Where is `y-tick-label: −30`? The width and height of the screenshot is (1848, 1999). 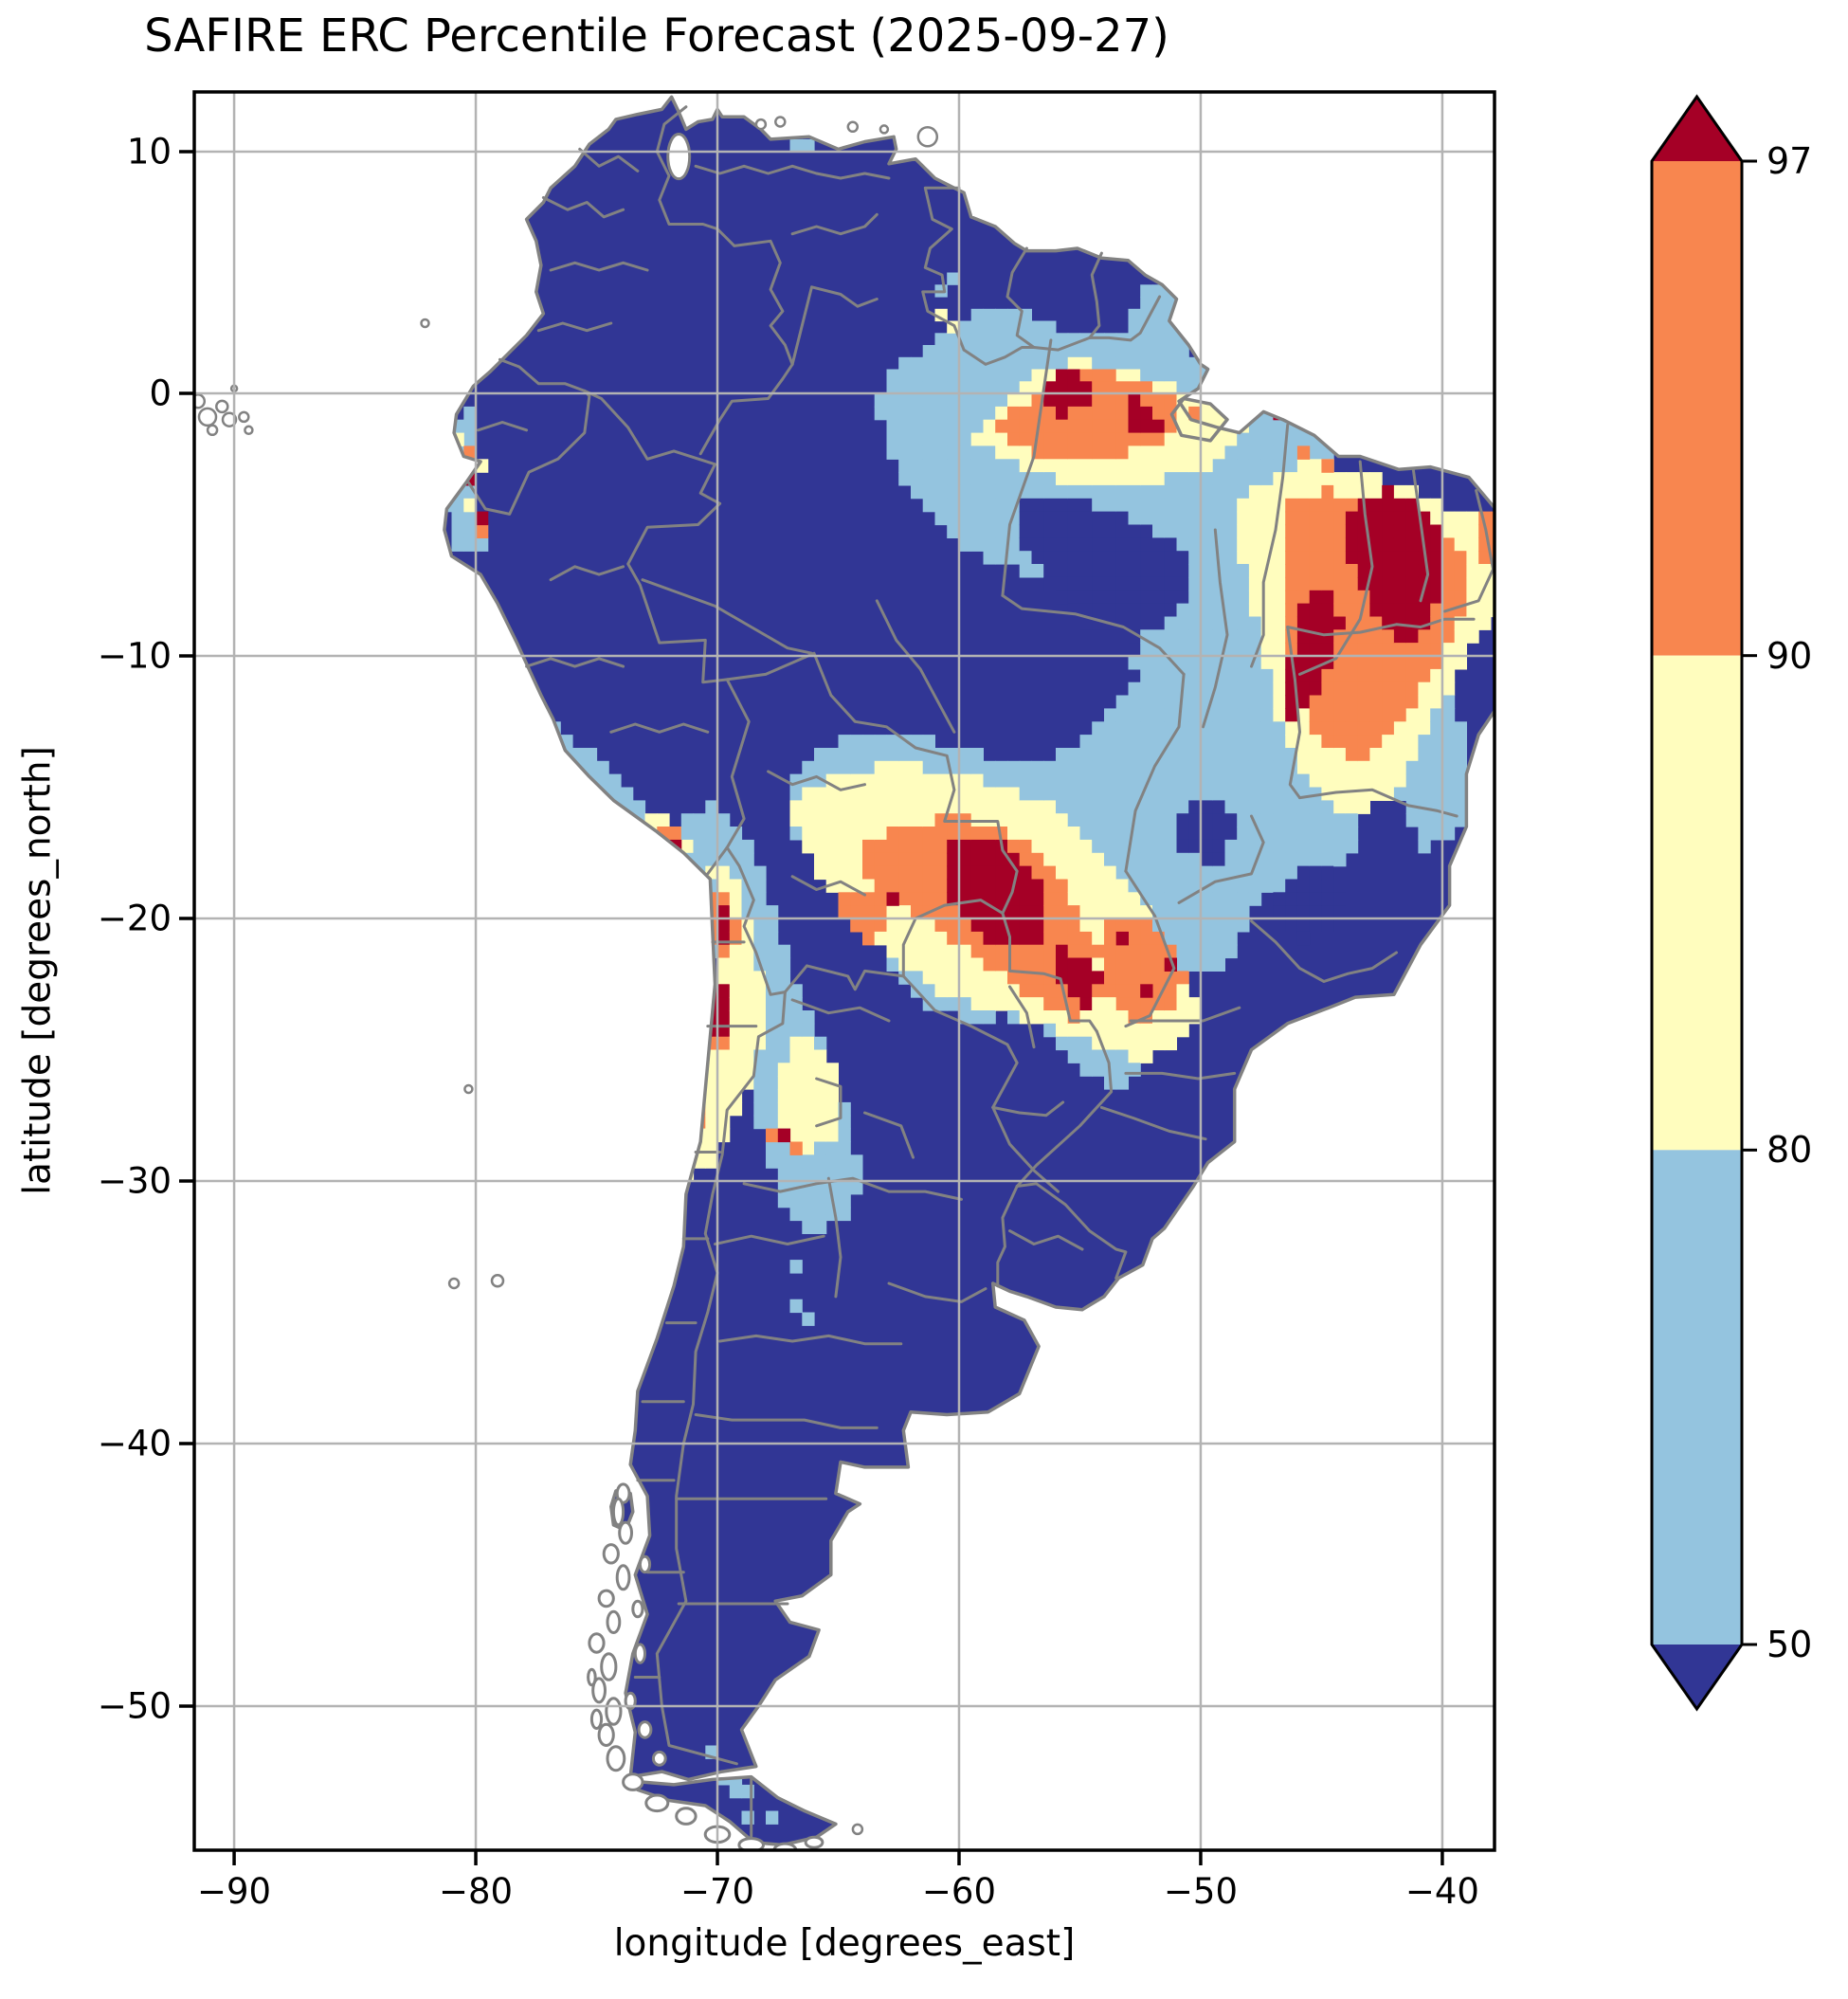
y-tick-label: −30 is located at coordinates (134, 1181).